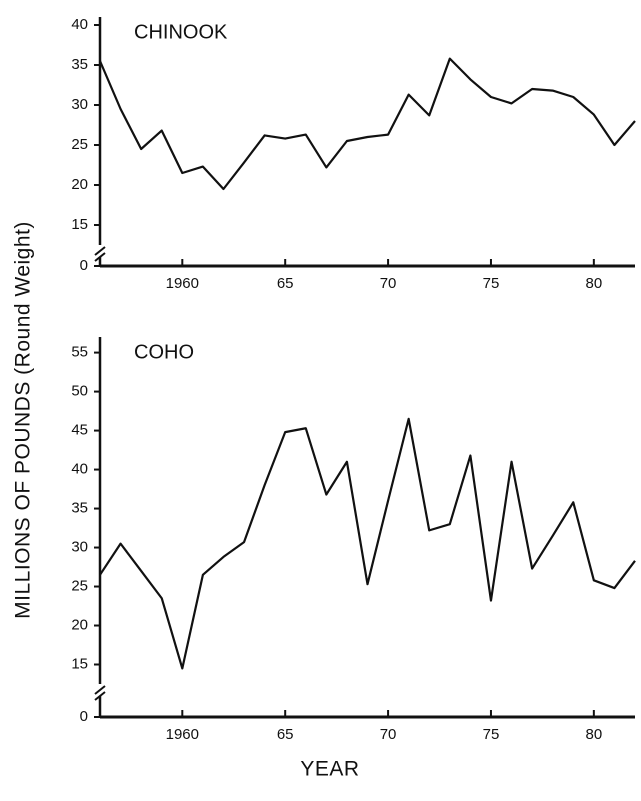 The width and height of the screenshot is (641, 801). What do you see at coordinates (164, 352) in the screenshot?
I see `panel-title: COHO` at bounding box center [164, 352].